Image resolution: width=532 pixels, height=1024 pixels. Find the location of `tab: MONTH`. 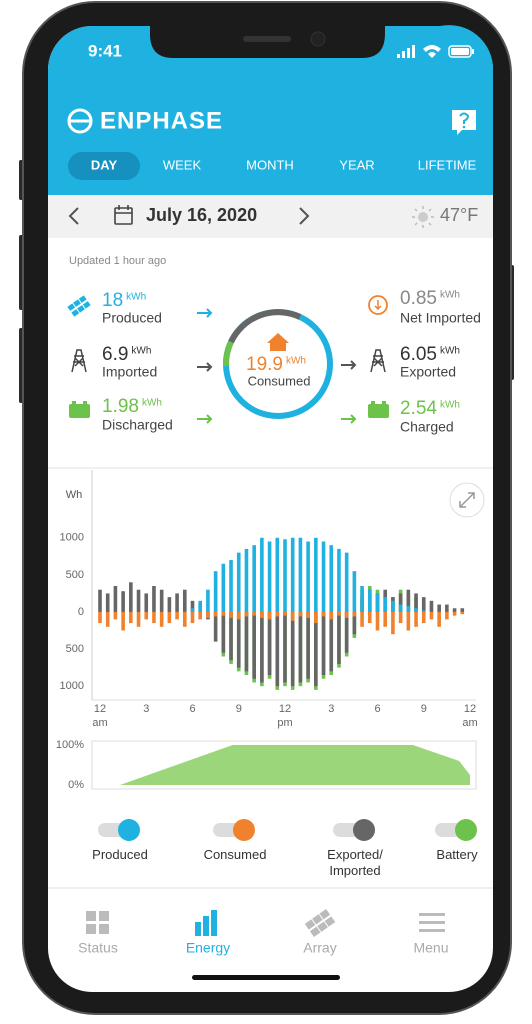

tab: MONTH is located at coordinates (270, 164).